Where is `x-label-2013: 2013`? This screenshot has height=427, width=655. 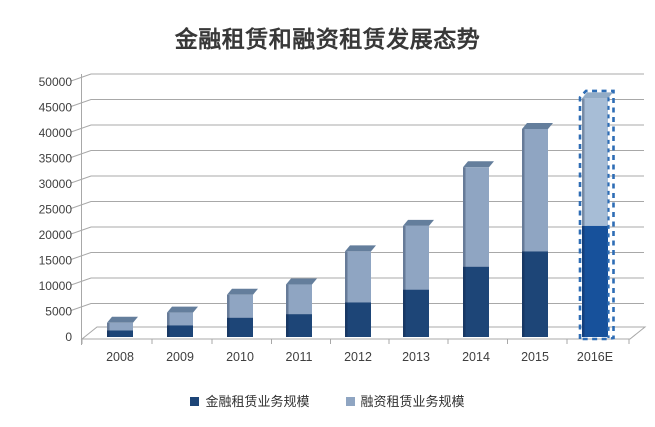 x-label-2013: 2013 is located at coordinates (416, 357).